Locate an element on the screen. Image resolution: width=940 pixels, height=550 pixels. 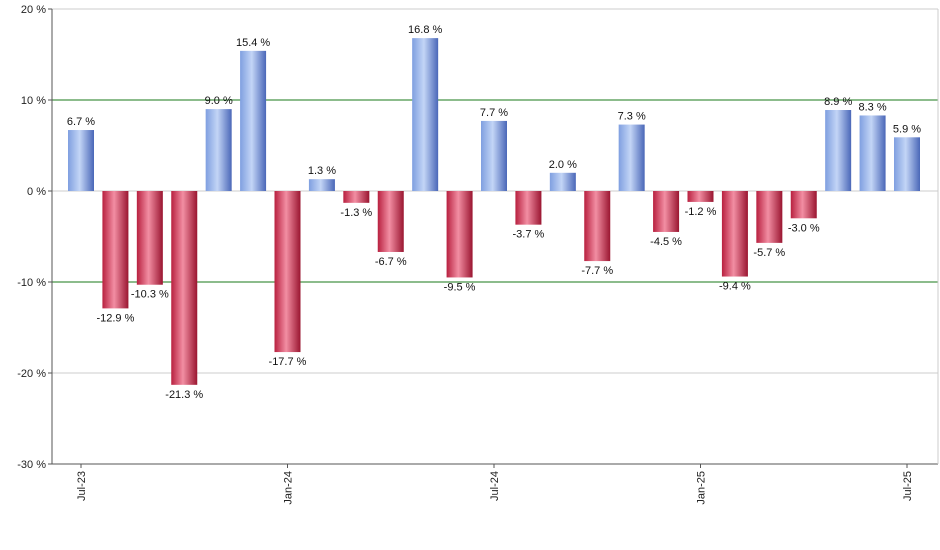
data-label: -12.9 % is located at coordinates (115, 318).